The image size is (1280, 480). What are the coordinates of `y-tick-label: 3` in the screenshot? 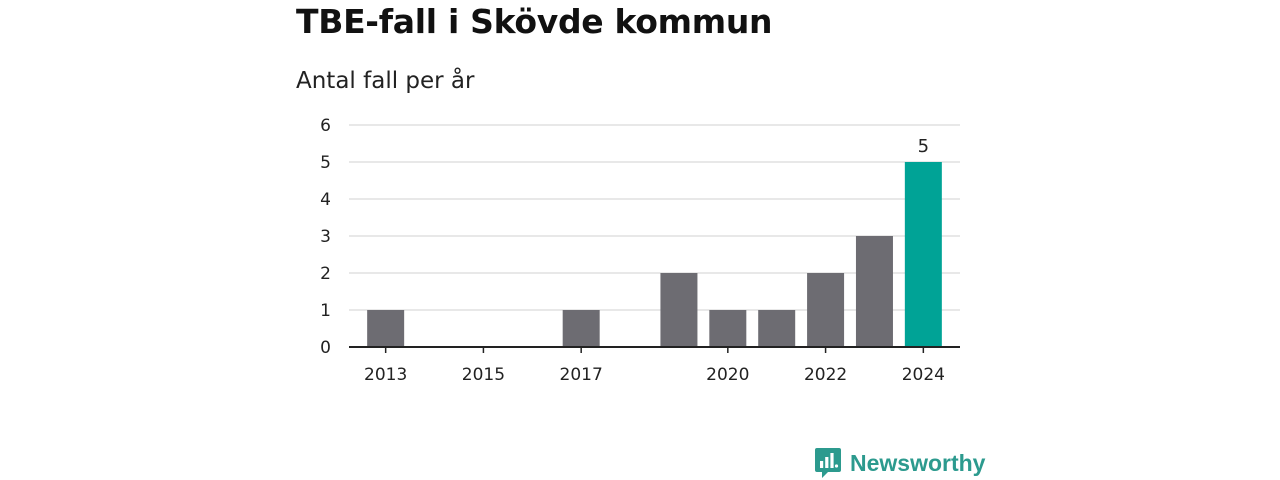 It's located at (325, 237).